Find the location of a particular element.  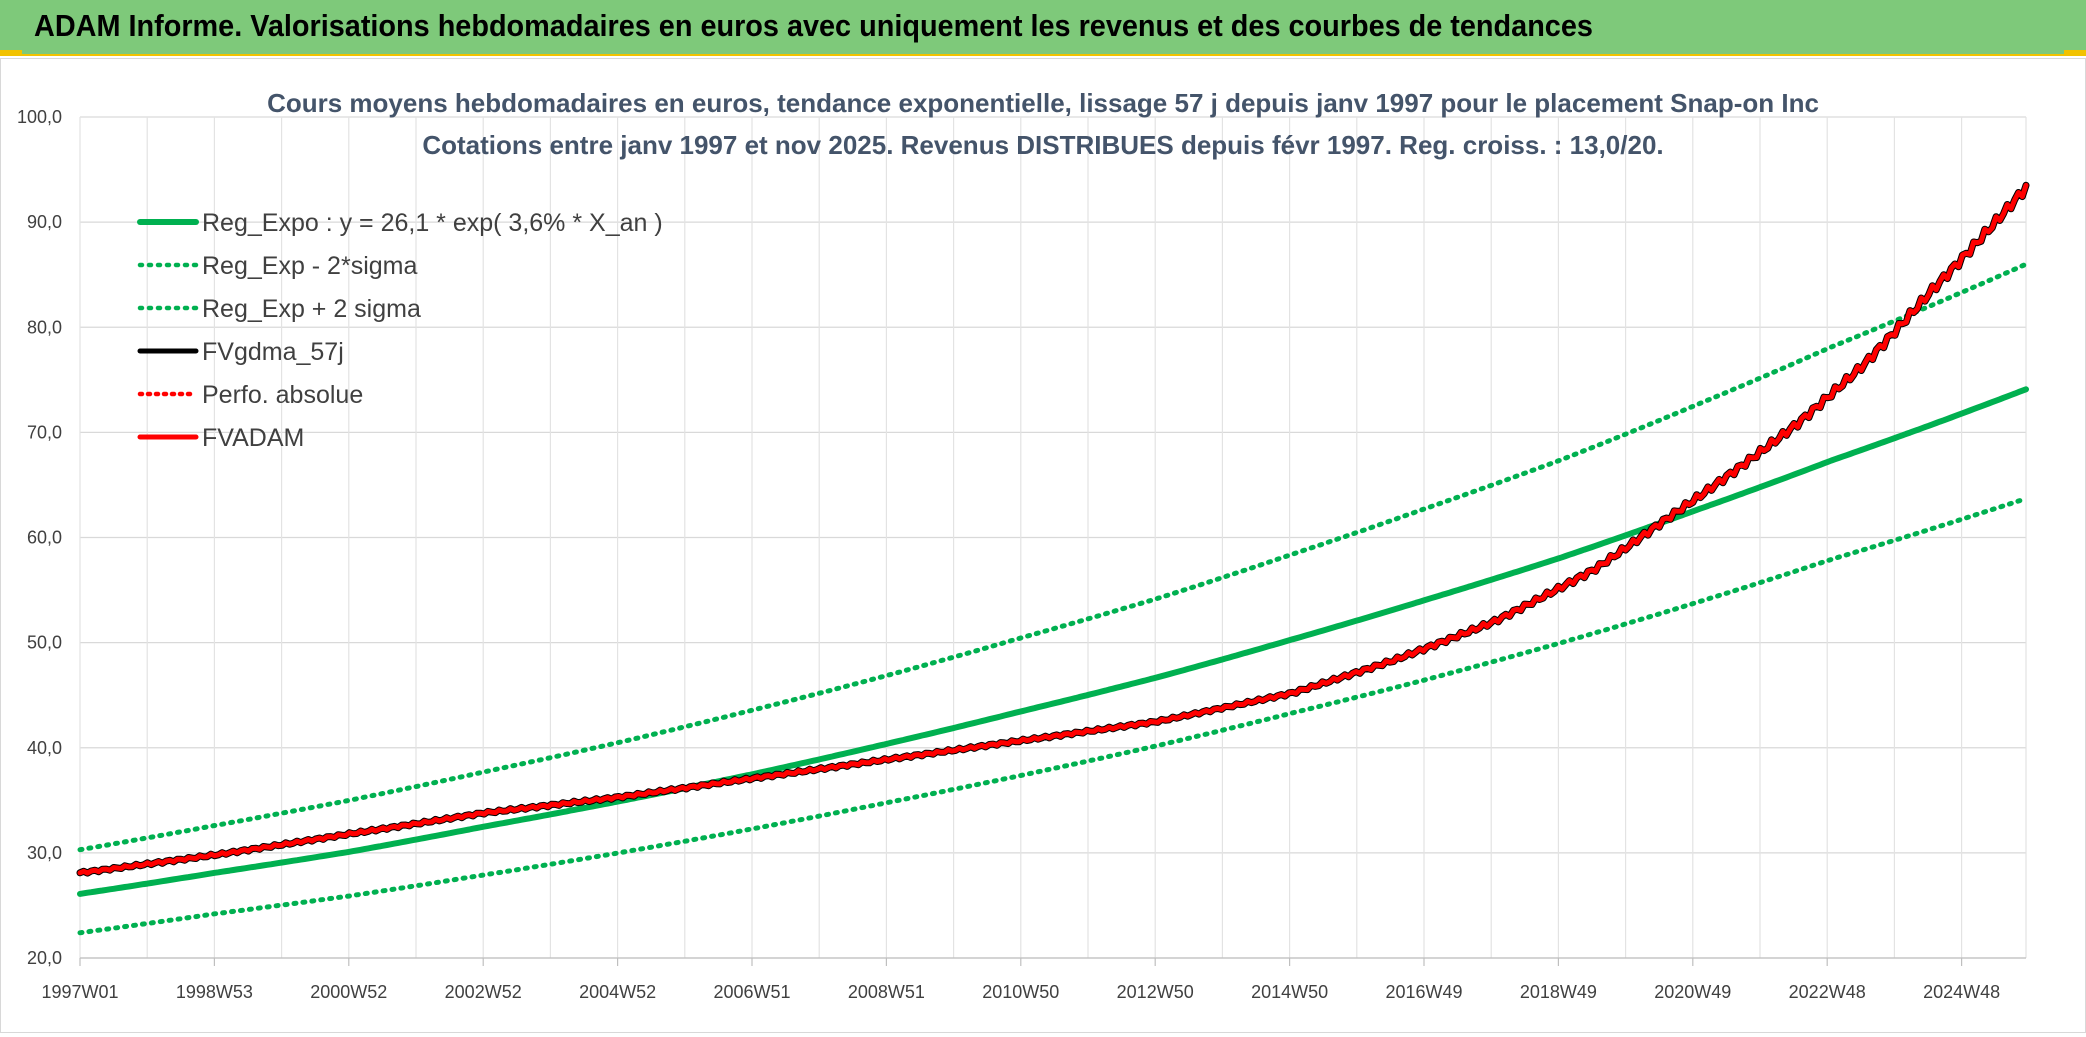

y-tick-label: 30,0 is located at coordinates (44, 853).